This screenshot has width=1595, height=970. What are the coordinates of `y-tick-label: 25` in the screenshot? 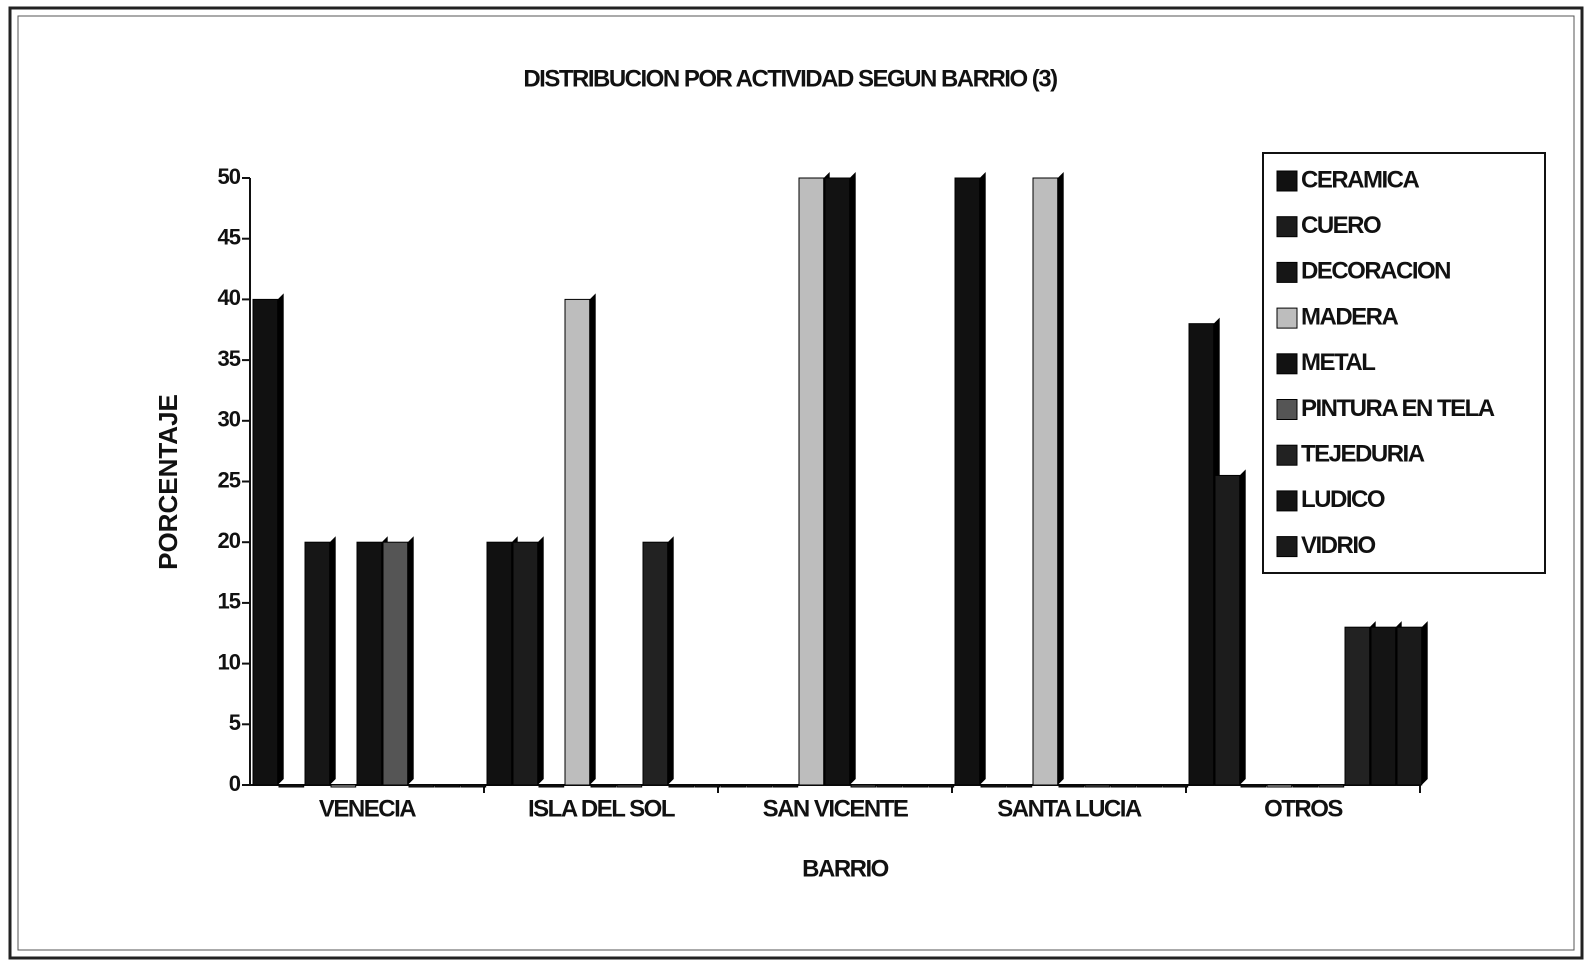 It's located at (229, 479).